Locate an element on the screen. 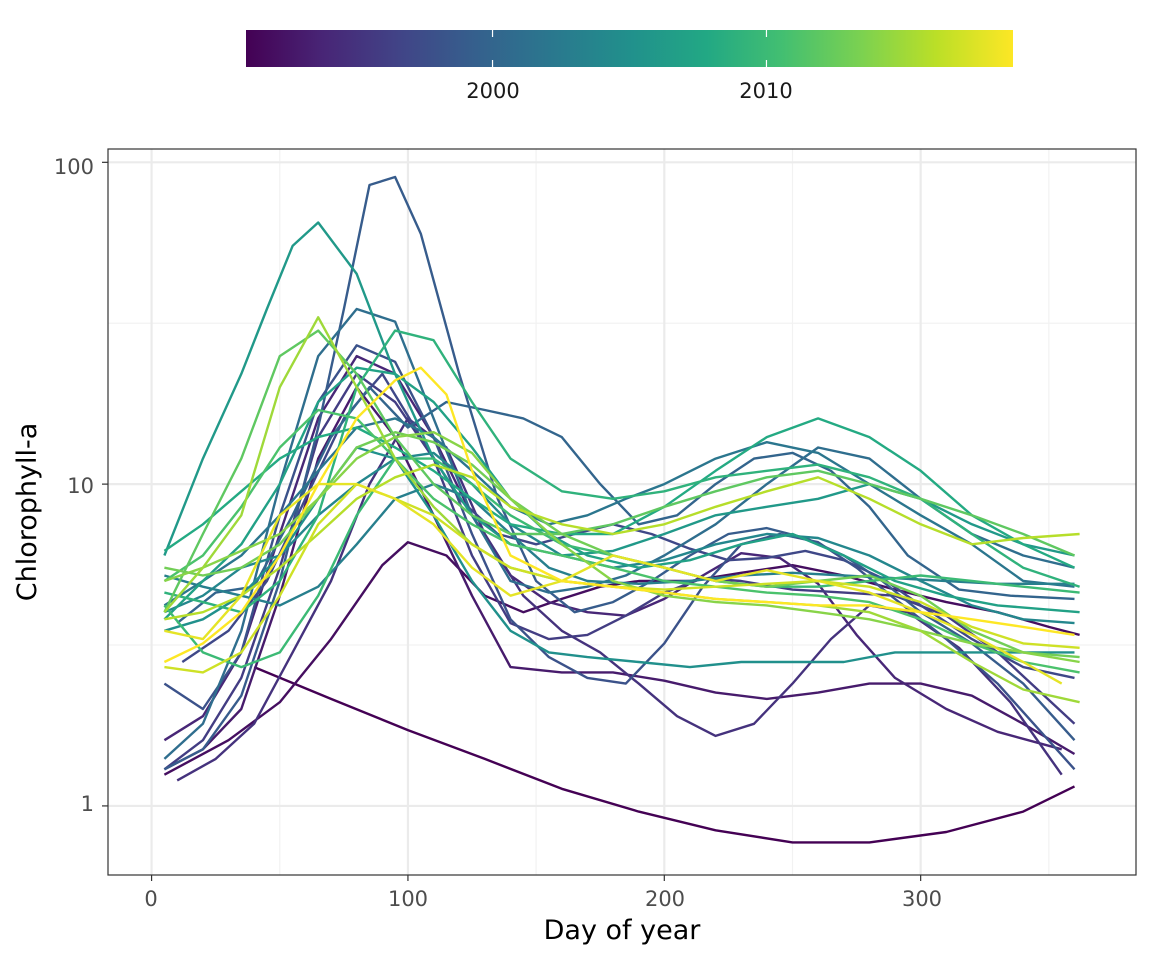 The width and height of the screenshot is (1152, 960). colorbar is located at coordinates (629, 48).